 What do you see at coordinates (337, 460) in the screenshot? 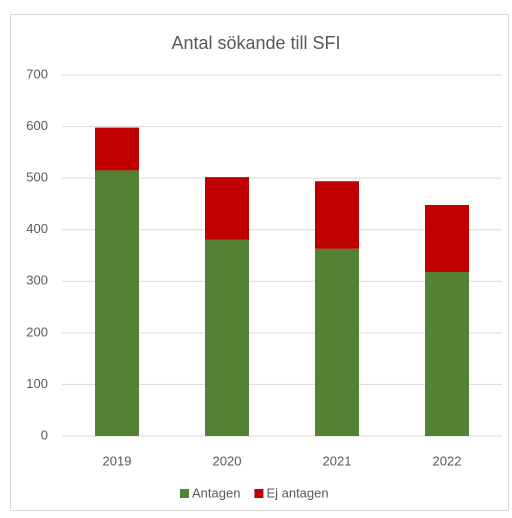
I see `x-tick-label: 2021` at bounding box center [337, 460].